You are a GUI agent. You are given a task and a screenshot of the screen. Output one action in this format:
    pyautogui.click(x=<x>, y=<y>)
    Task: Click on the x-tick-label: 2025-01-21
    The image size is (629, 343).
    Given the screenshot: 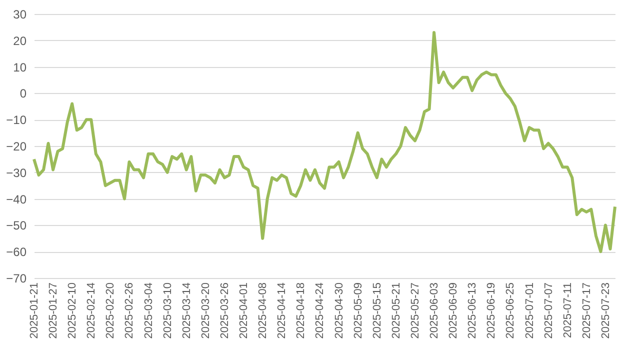 What is the action you would take?
    pyautogui.click(x=34, y=310)
    